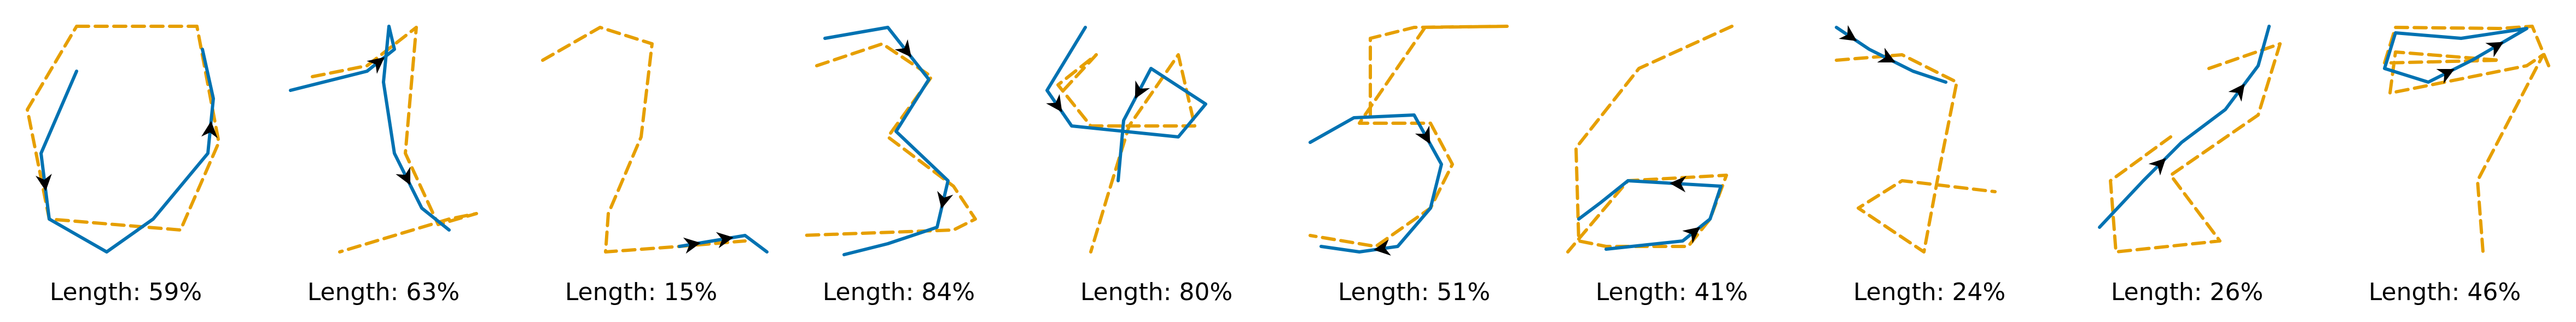 The width and height of the screenshot is (2576, 322). I want to click on digit-panel-2: Length: 15%, so click(655, 166).